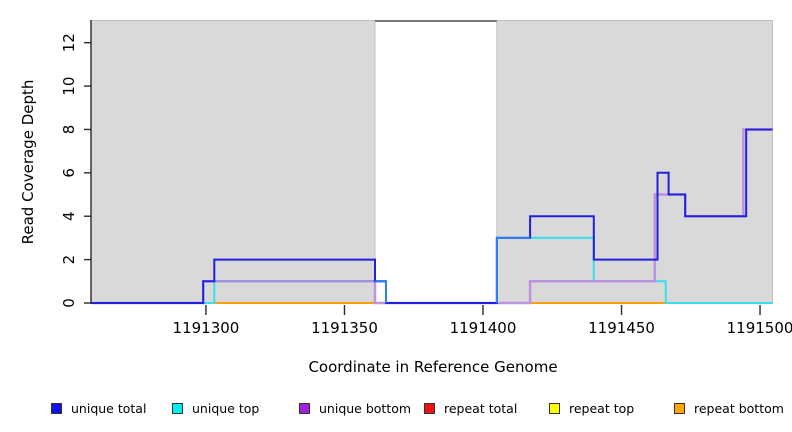 The height and width of the screenshot is (432, 792). I want to click on y-tick-label: 10, so click(69, 86).